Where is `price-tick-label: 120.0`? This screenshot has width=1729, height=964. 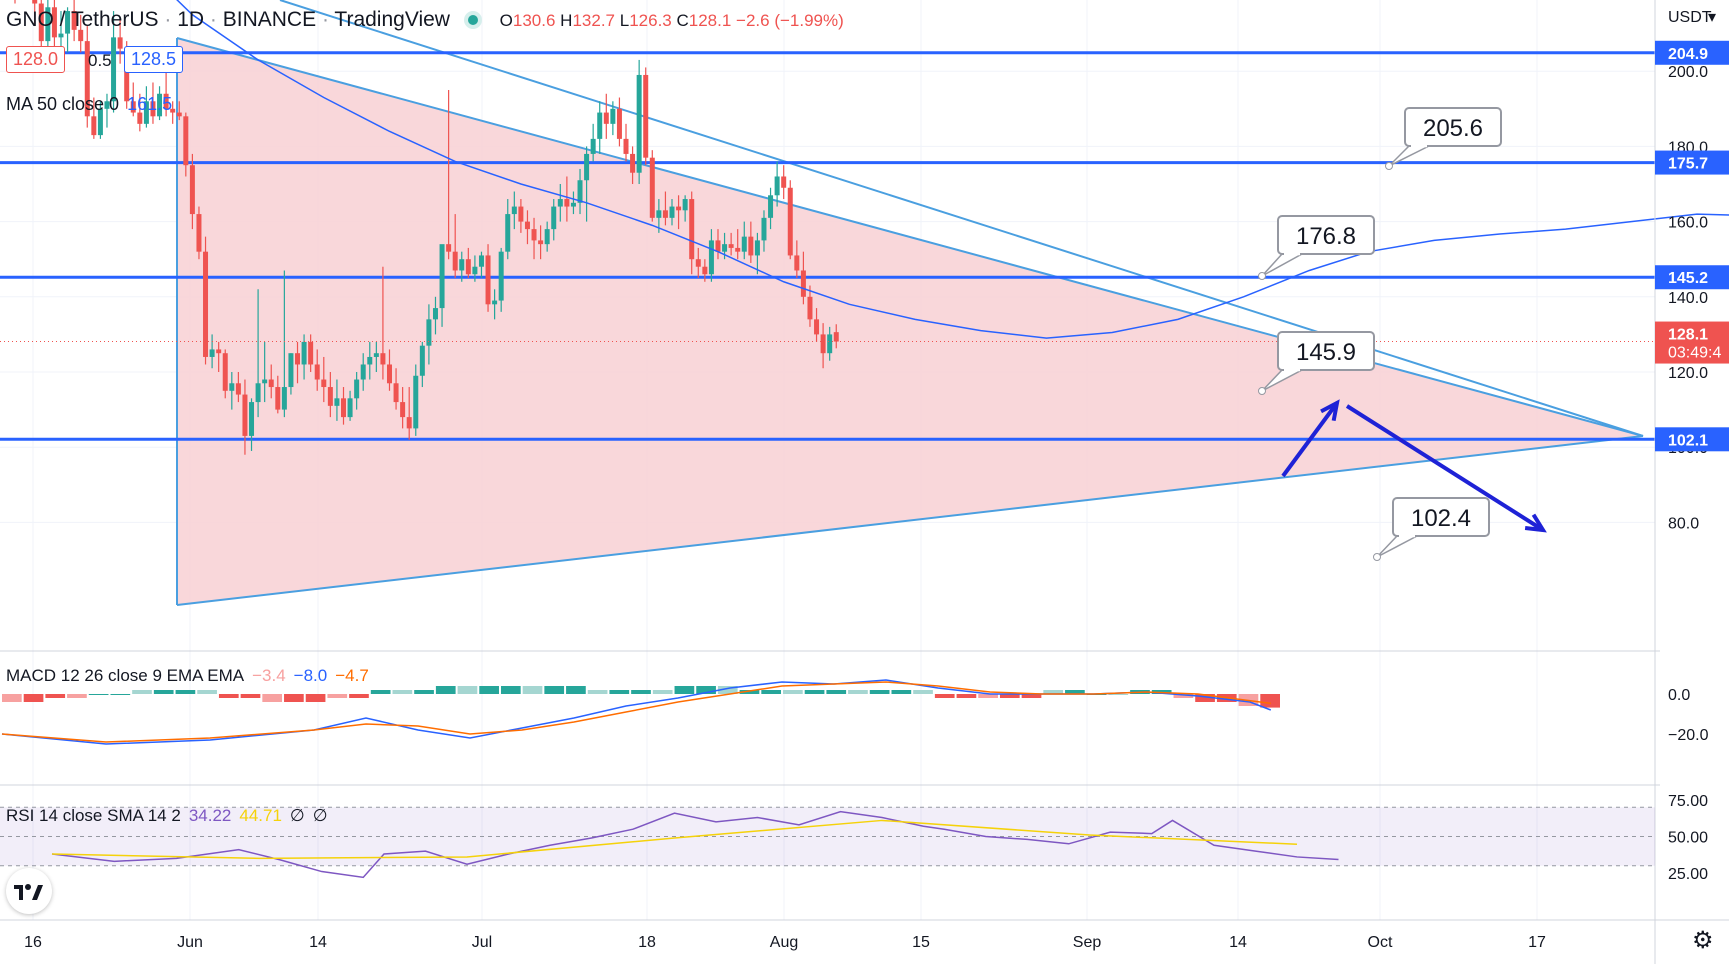
price-tick-label: 120.0 is located at coordinates (1688, 373).